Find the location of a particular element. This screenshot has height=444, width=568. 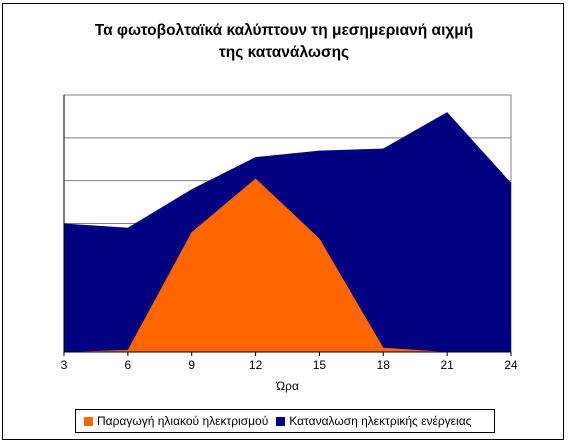

legend-label-consumption: Καταναλωση ηλεκτρικής ενέργειας is located at coordinates (380, 421).